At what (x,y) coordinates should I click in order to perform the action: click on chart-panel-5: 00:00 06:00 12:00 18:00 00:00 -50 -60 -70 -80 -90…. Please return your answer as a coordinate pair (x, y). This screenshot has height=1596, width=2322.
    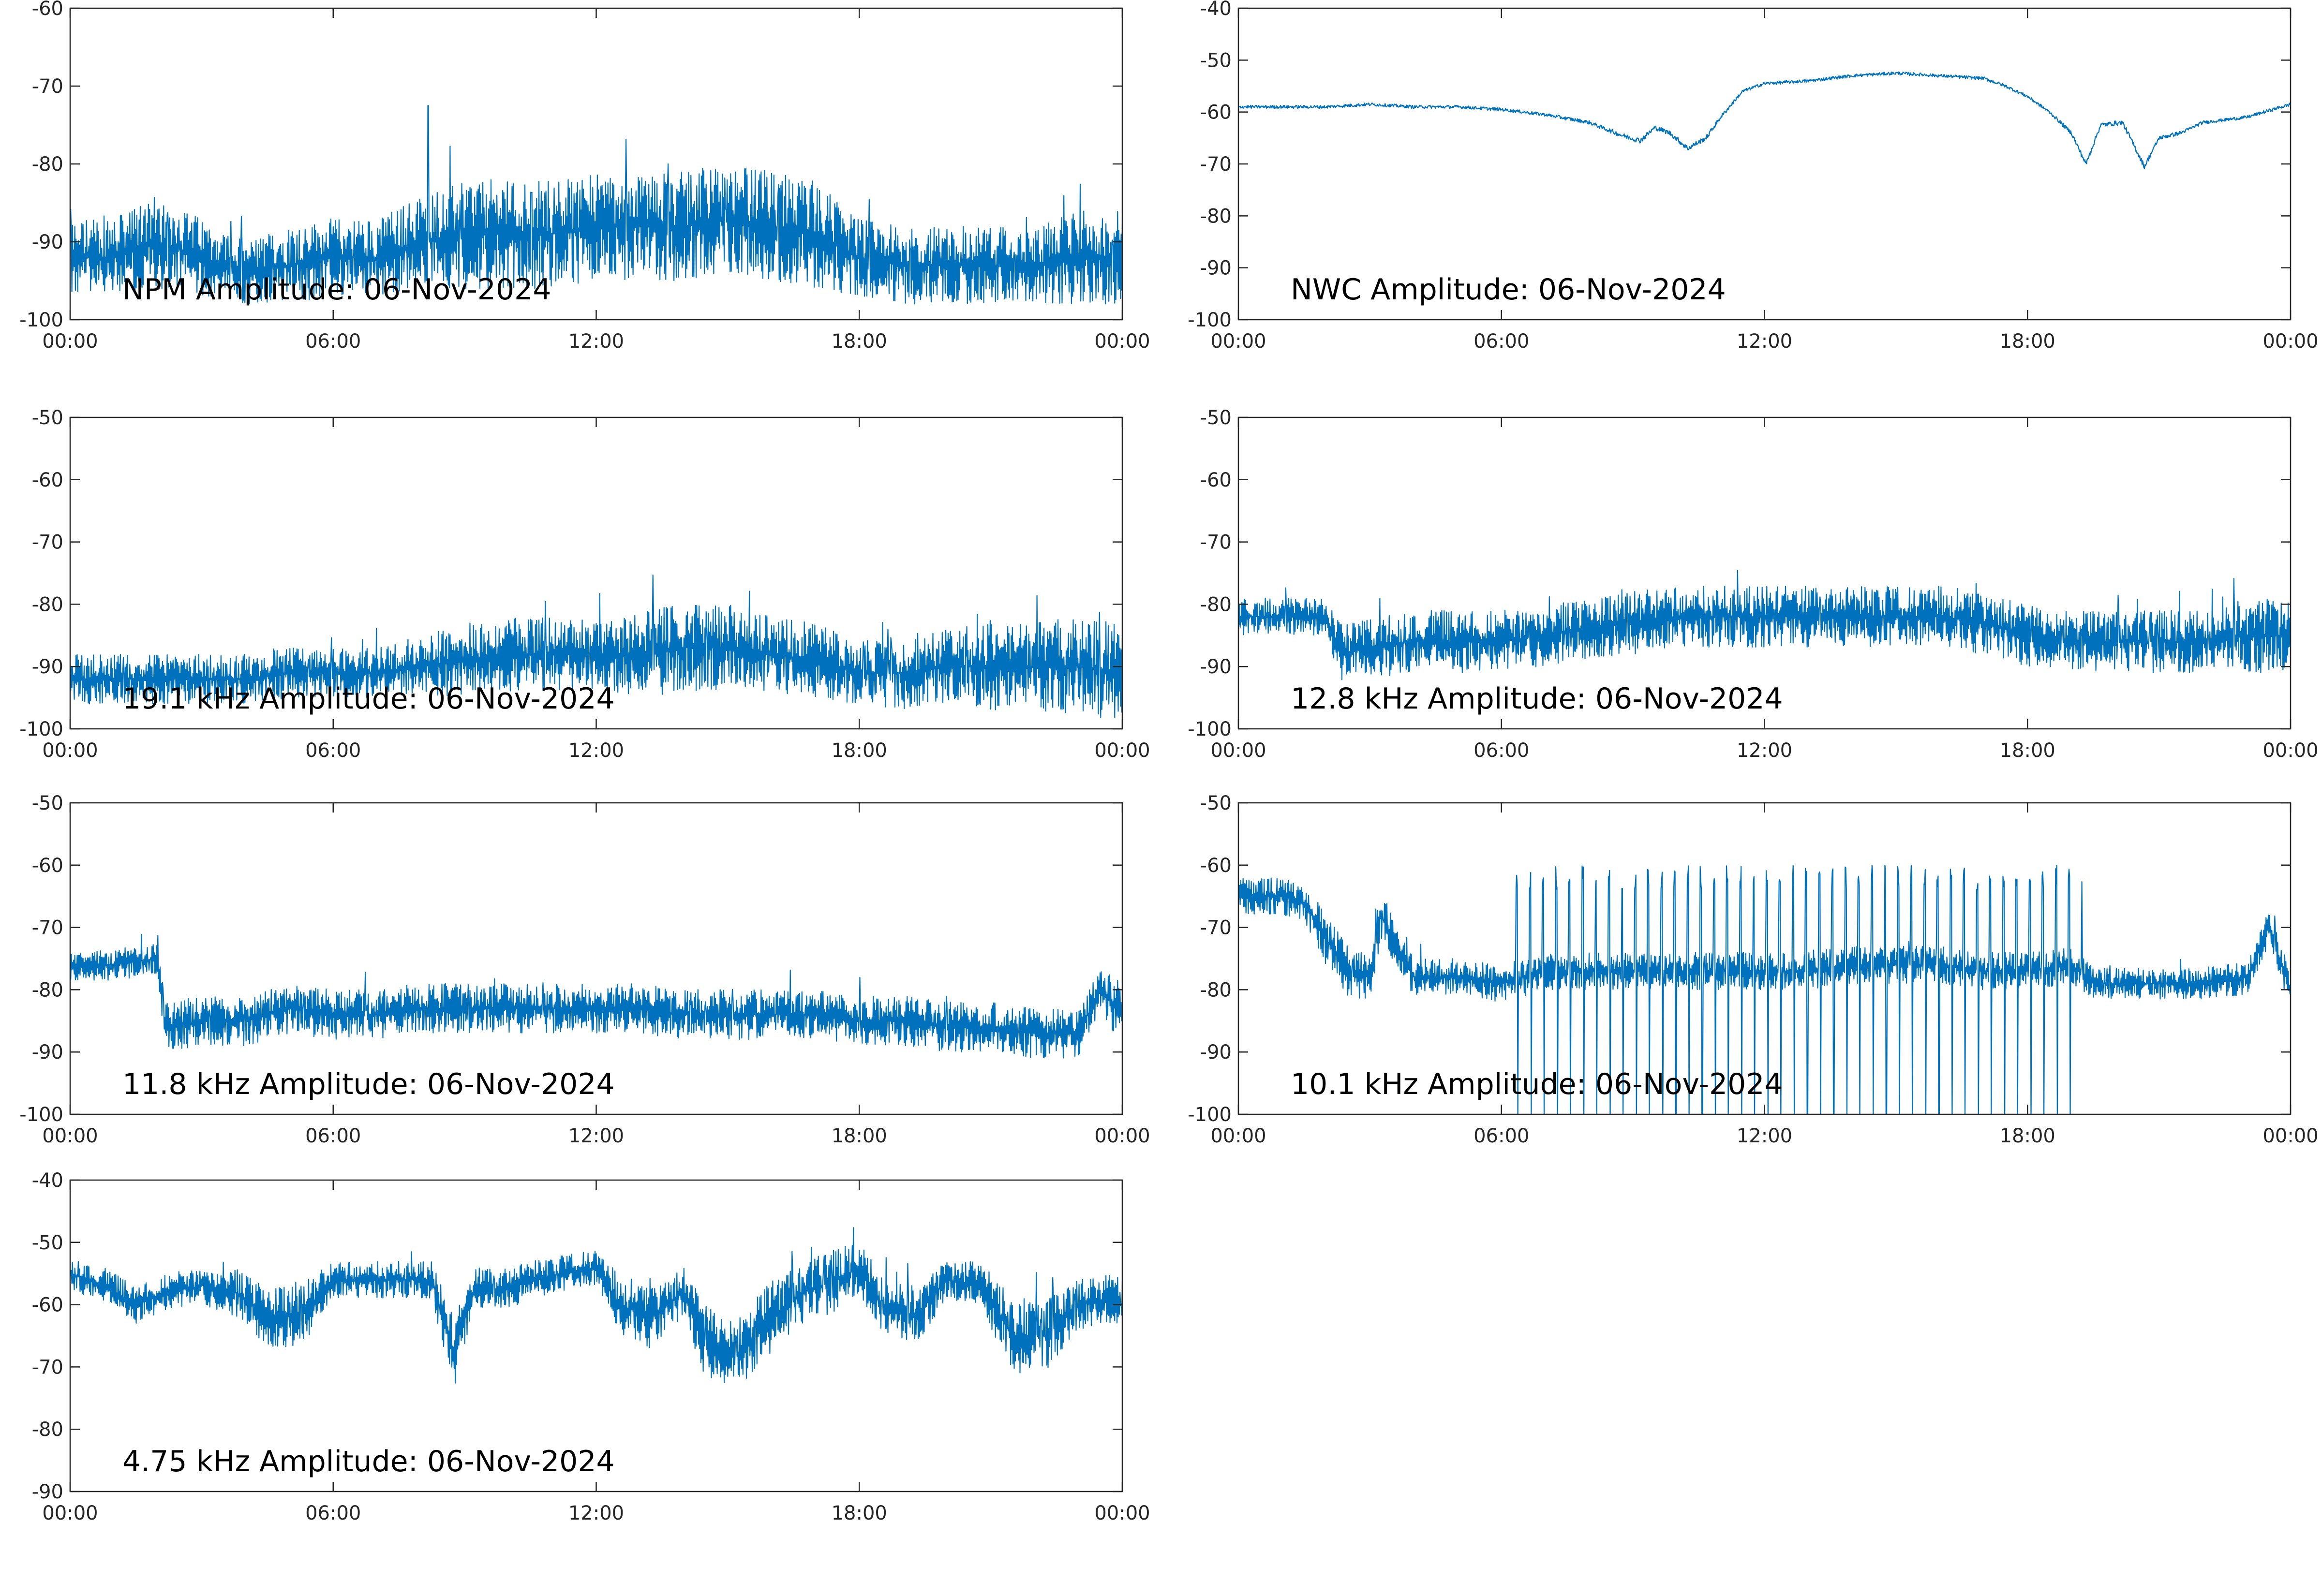
    Looking at the image, I should click on (584, 969).